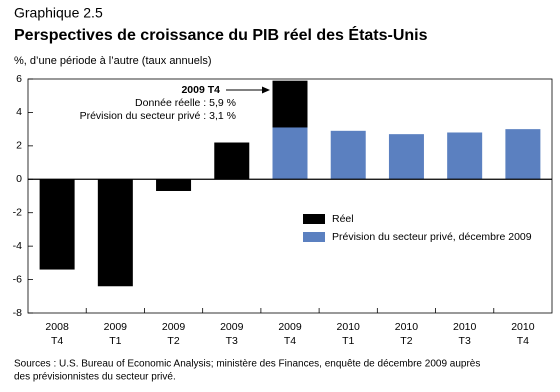  What do you see at coordinates (158, 116) in the screenshot?
I see `annotation-line: Prévision du secteur privé : 3,1 %` at bounding box center [158, 116].